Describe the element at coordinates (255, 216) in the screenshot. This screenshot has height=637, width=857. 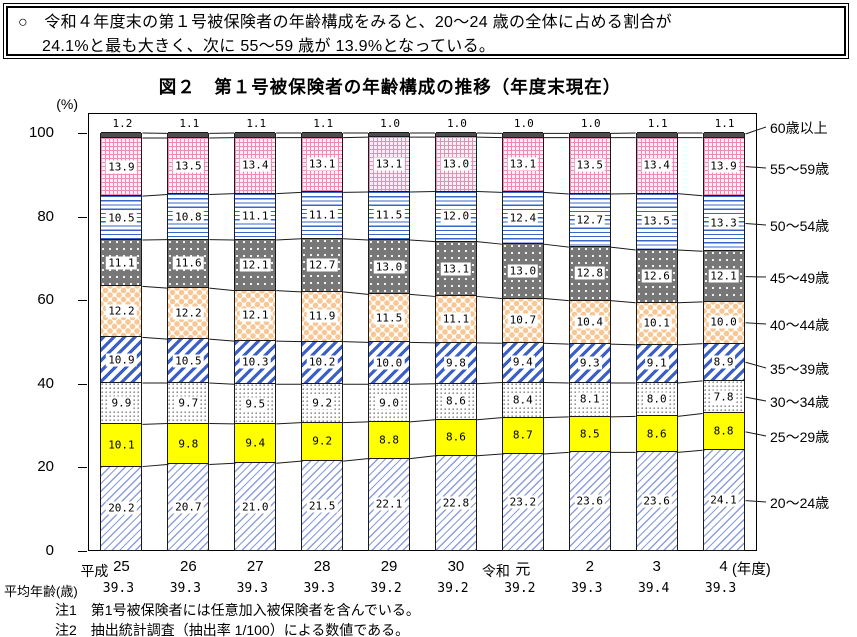
I see `bar-segment-50-54: 11.1` at that location.